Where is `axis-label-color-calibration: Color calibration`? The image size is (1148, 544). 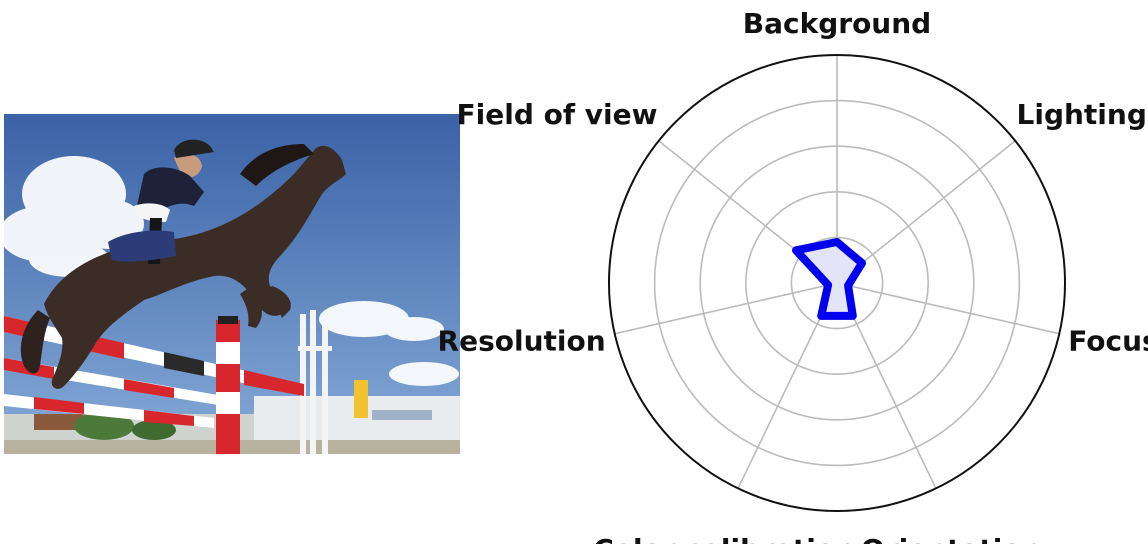
axis-label-color-calibration: Color calibration is located at coordinates (724, 538).